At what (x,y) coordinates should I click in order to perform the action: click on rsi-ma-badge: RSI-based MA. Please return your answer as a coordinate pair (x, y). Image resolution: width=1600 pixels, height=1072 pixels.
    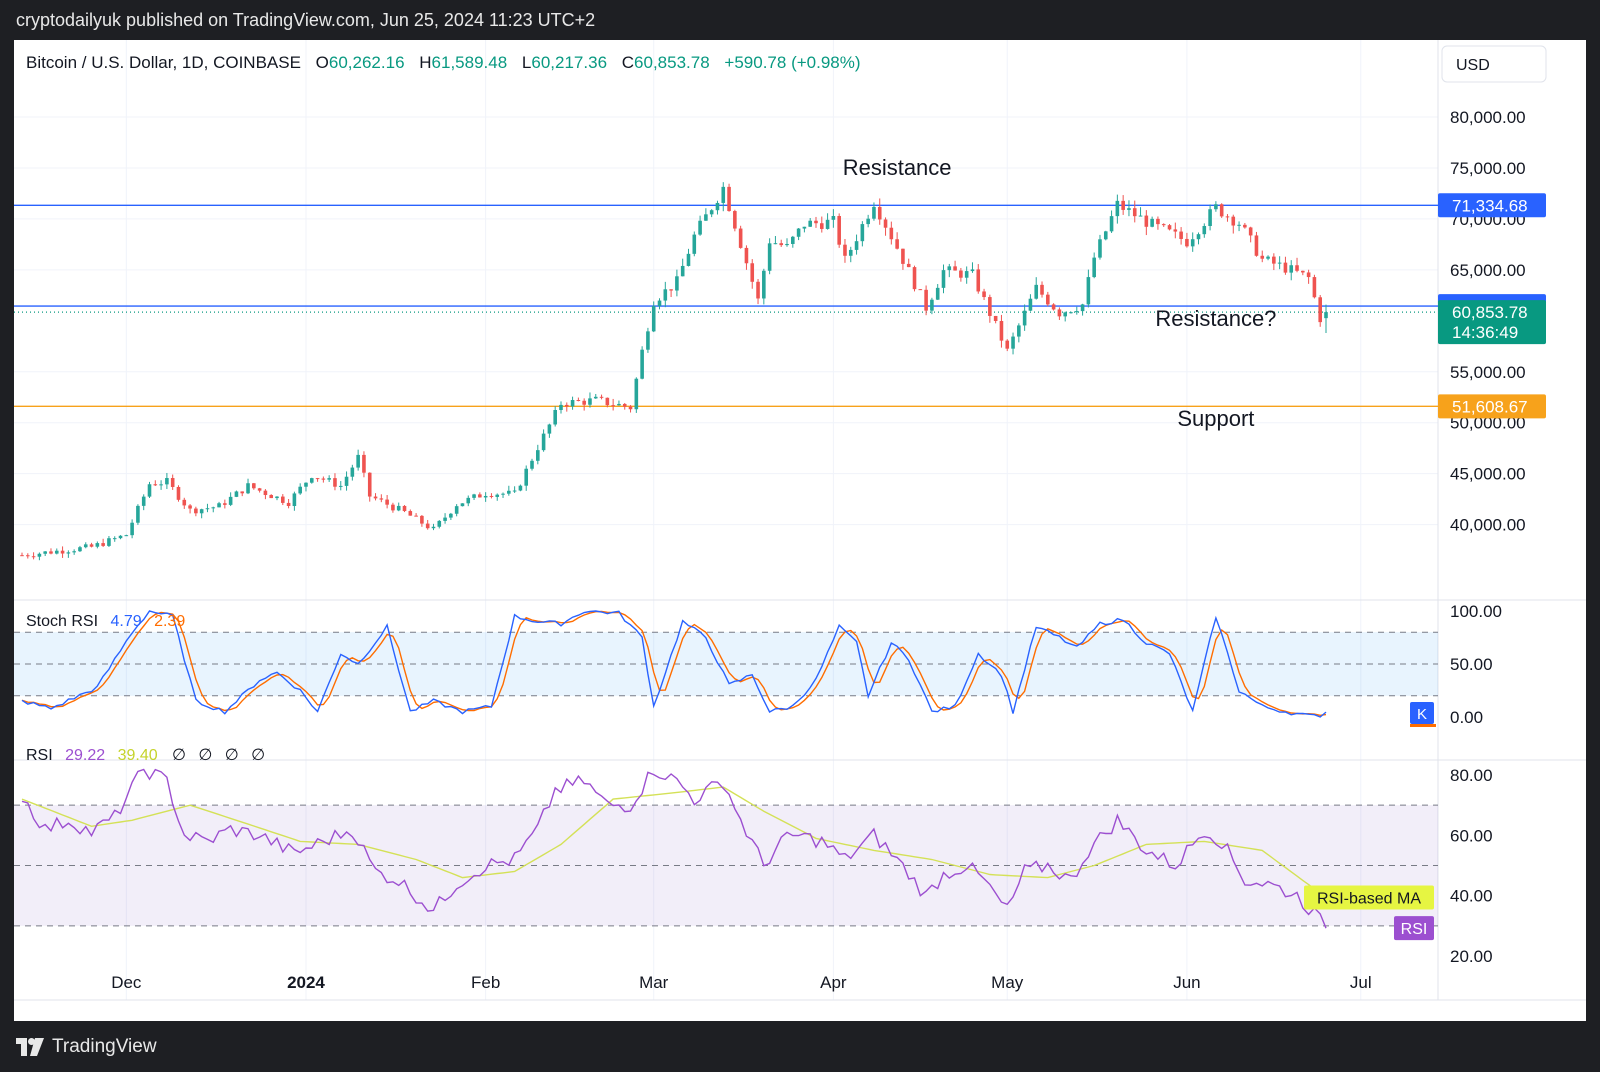
    Looking at the image, I should click on (1369, 897).